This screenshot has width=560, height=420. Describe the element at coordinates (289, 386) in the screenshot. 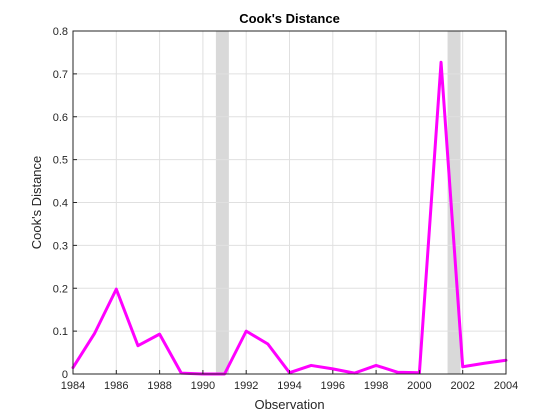

I see `x-tick-label: 1994` at that location.